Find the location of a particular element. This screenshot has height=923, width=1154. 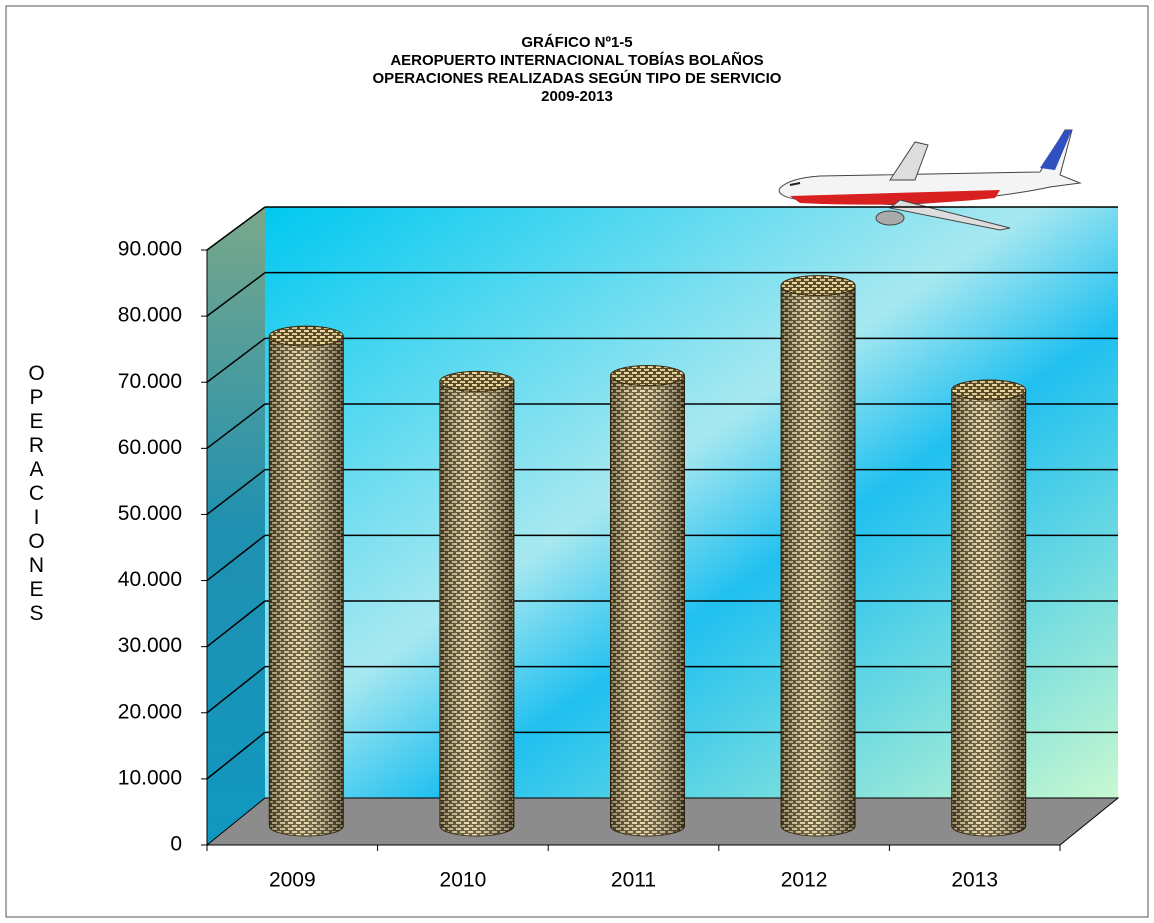

side-wall is located at coordinates (236, 526).